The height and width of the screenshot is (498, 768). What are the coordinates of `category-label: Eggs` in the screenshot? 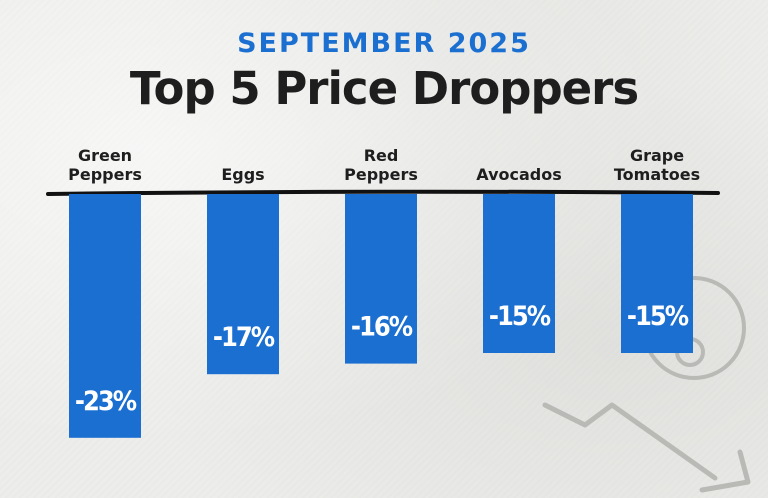 It's located at (242, 174).